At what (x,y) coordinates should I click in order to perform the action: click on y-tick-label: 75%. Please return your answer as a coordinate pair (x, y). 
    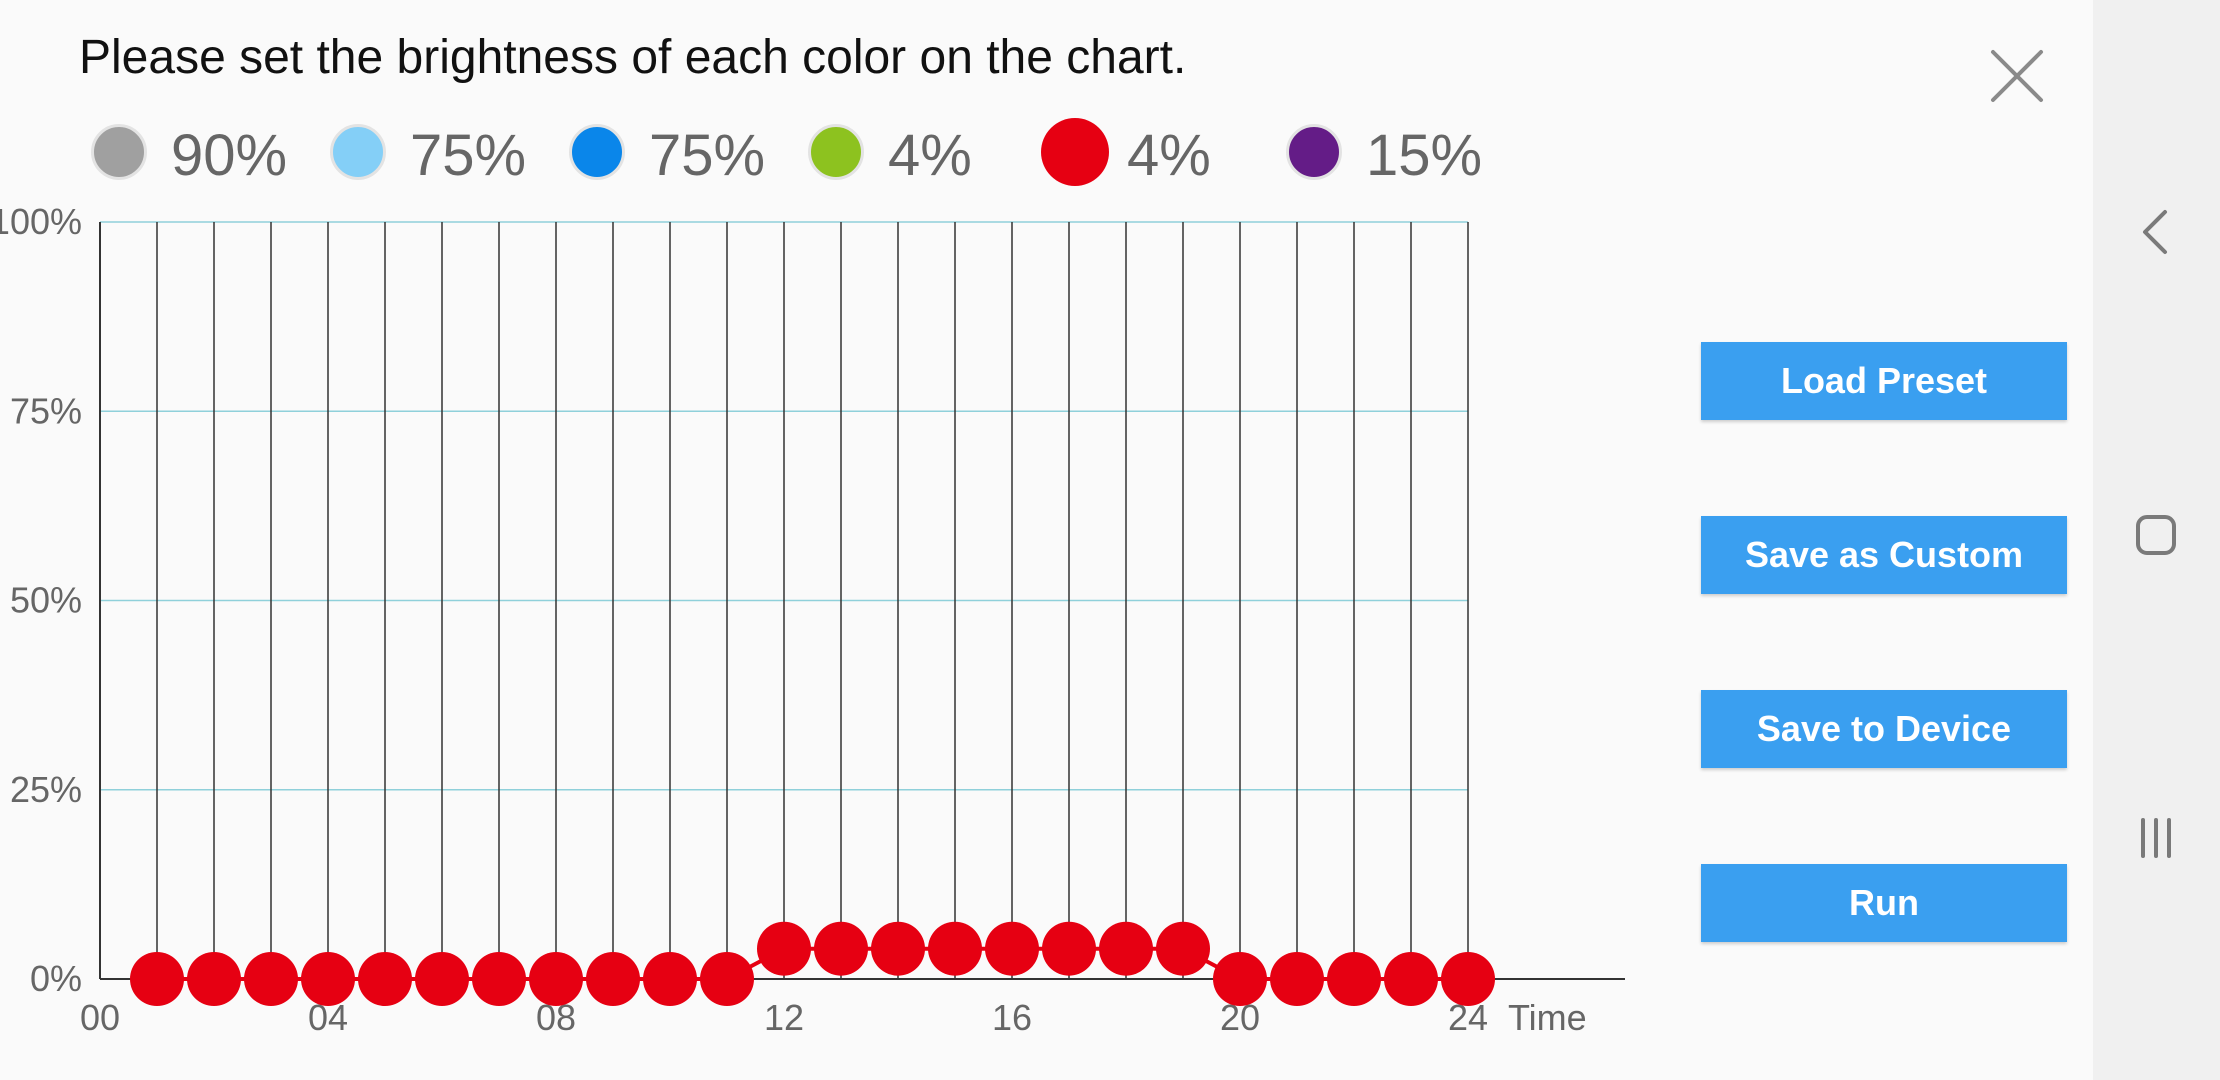
    Looking at the image, I should click on (46, 410).